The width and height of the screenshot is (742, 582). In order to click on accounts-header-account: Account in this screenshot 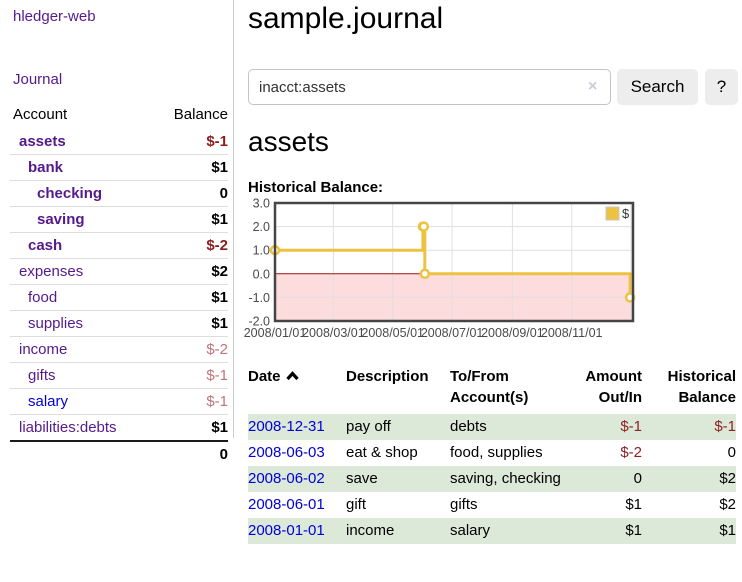, I will do `click(40, 114)`.